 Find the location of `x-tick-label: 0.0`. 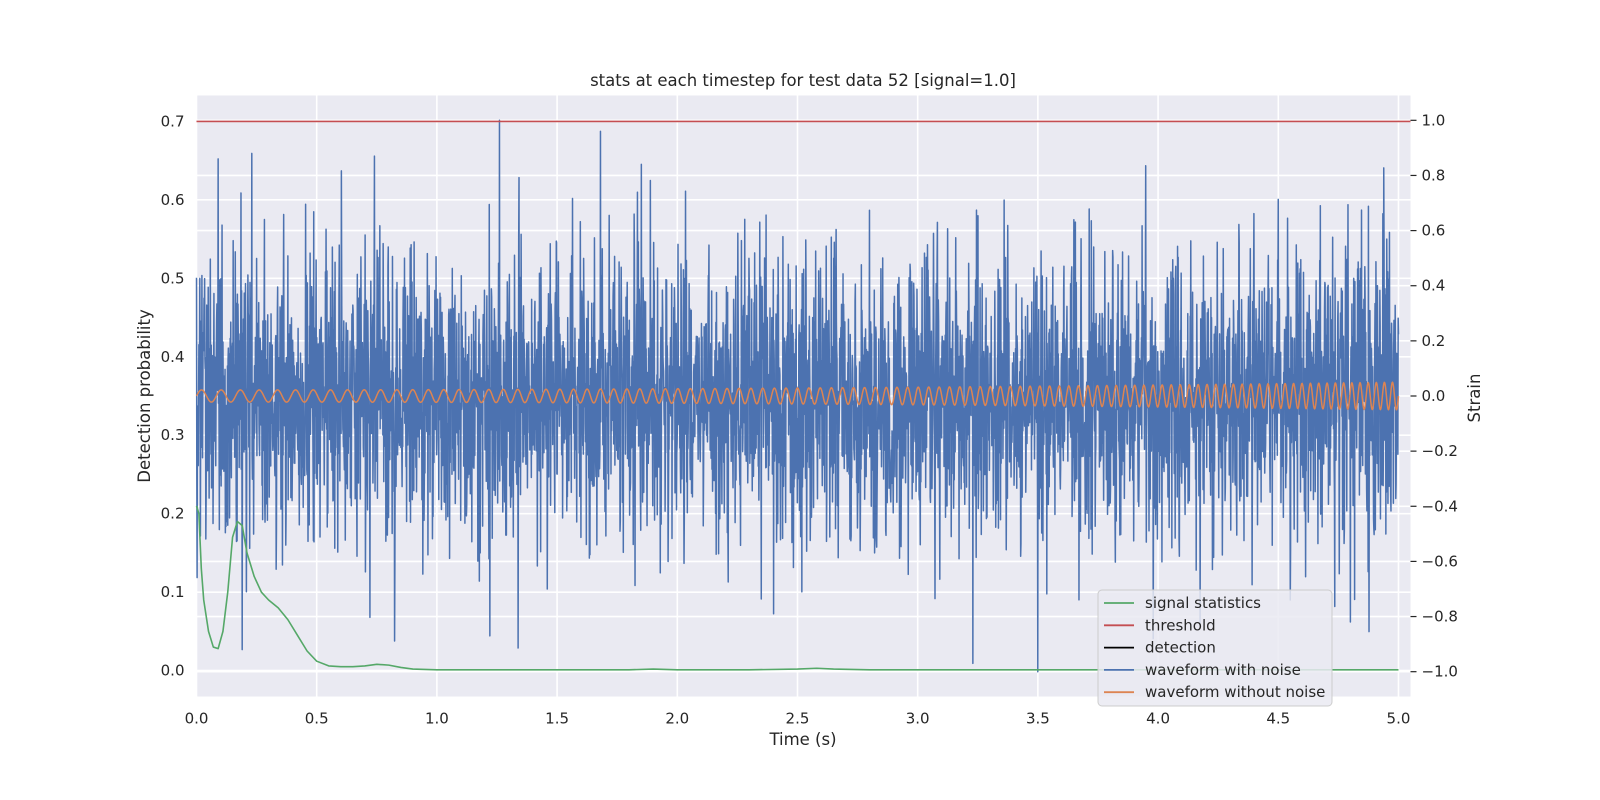

x-tick-label: 0.0 is located at coordinates (197, 719).